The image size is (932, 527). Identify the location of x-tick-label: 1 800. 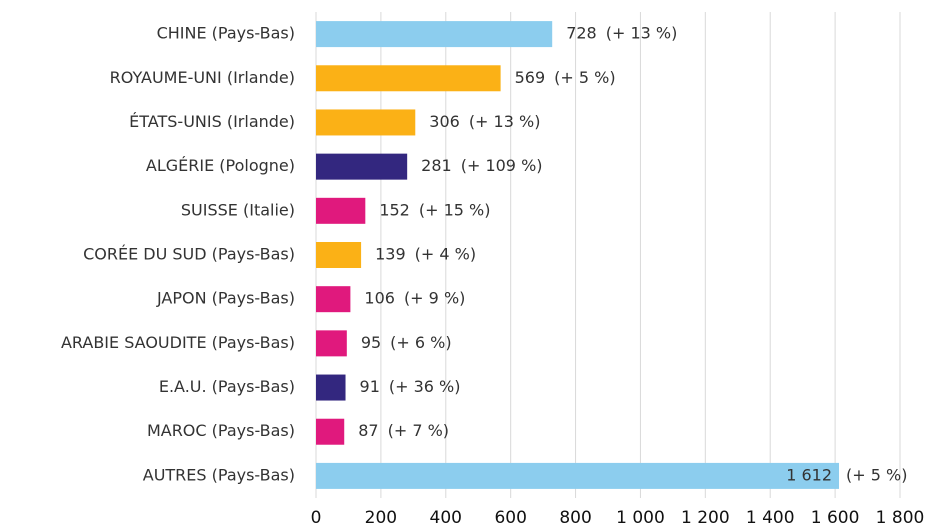
(900, 517).